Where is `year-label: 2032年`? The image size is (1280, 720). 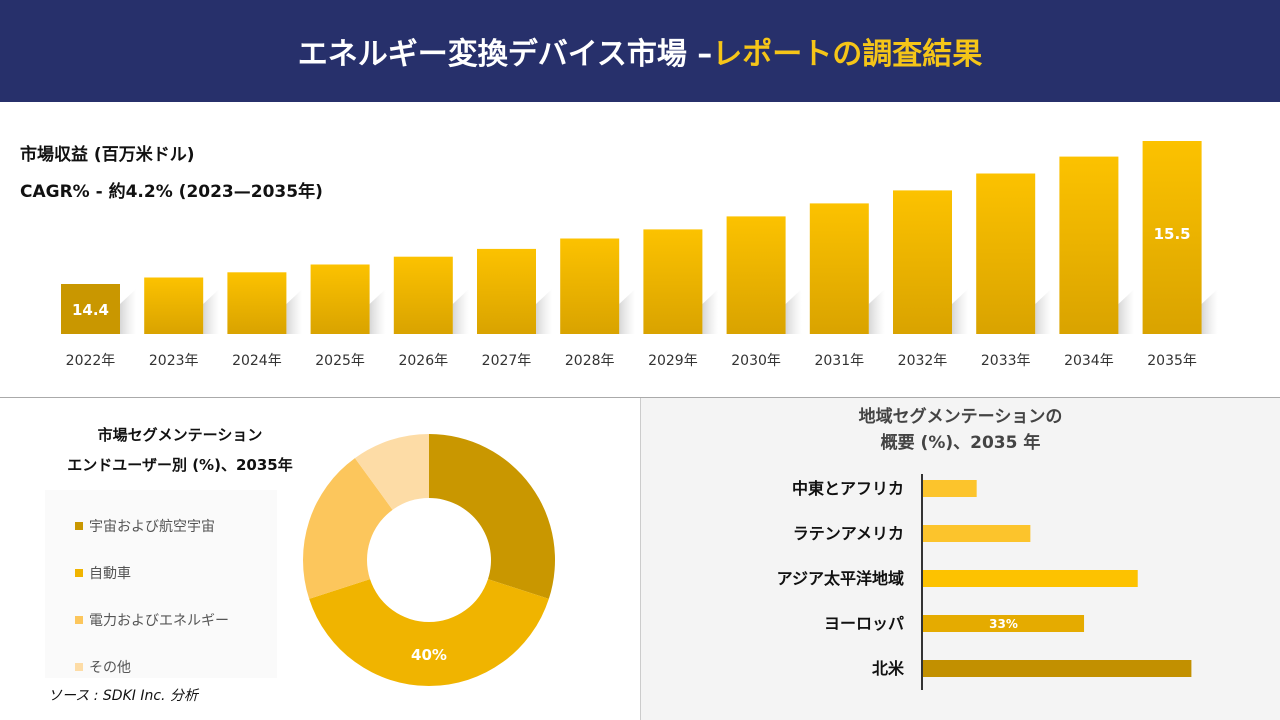
year-label: 2032年 is located at coordinates (923, 361).